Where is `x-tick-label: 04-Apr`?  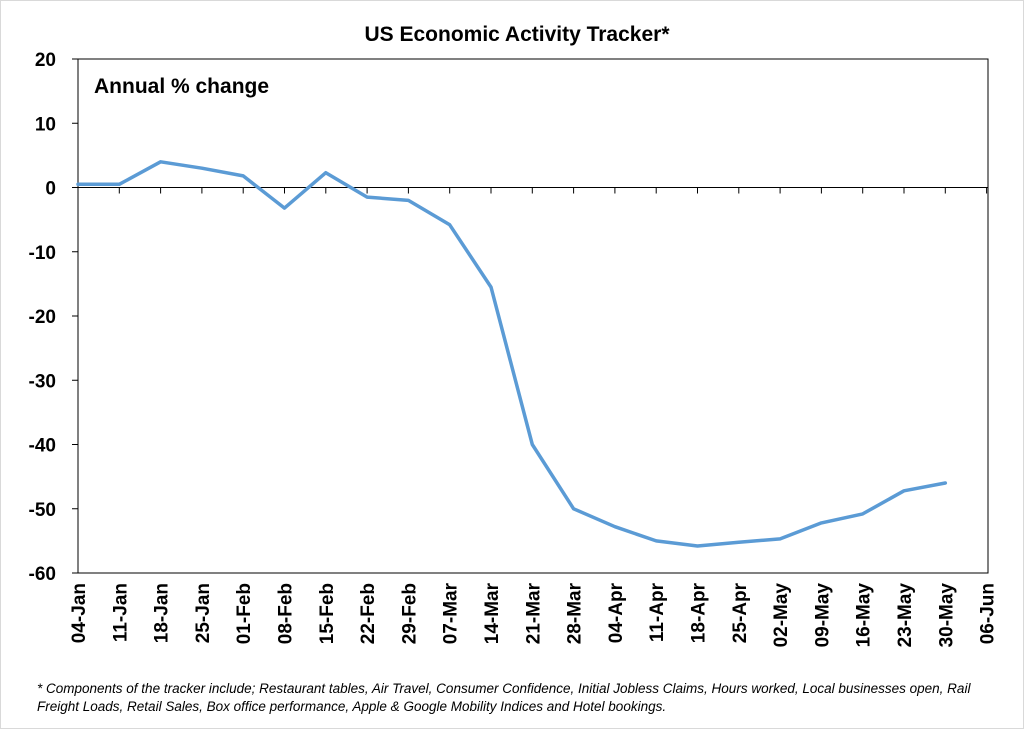
x-tick-label: 04-Apr is located at coordinates (616, 612).